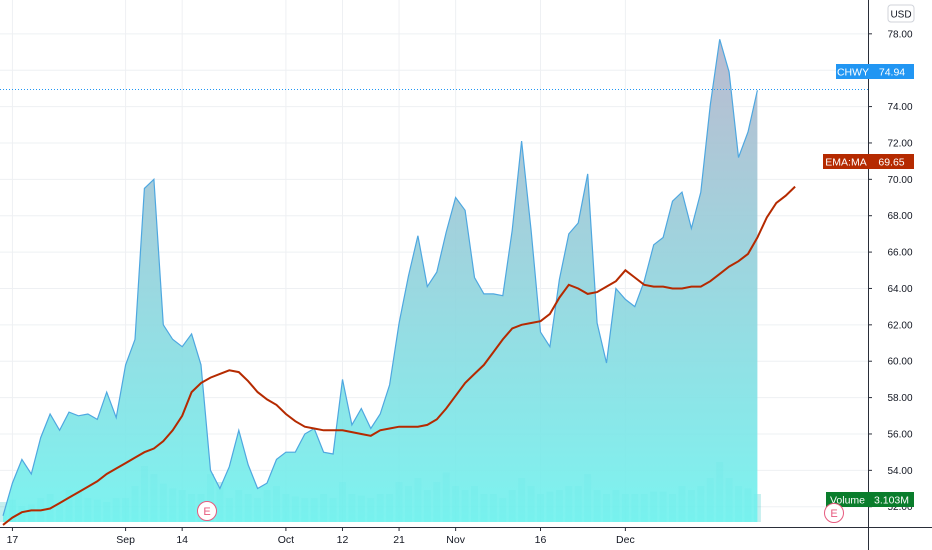 This screenshot has height=550, width=932. I want to click on earnings-marker-dec: E, so click(834, 513).